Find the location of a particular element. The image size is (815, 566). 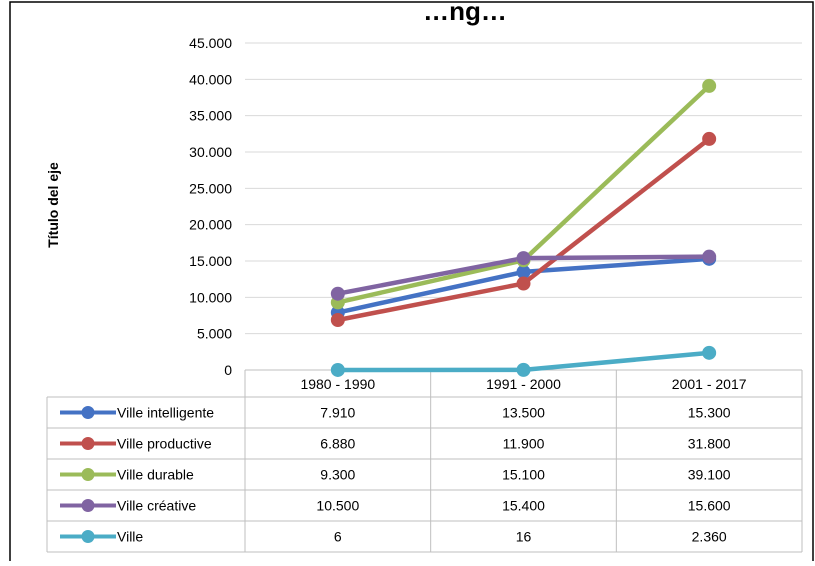

legend-label: Ville productive is located at coordinates (164, 444).